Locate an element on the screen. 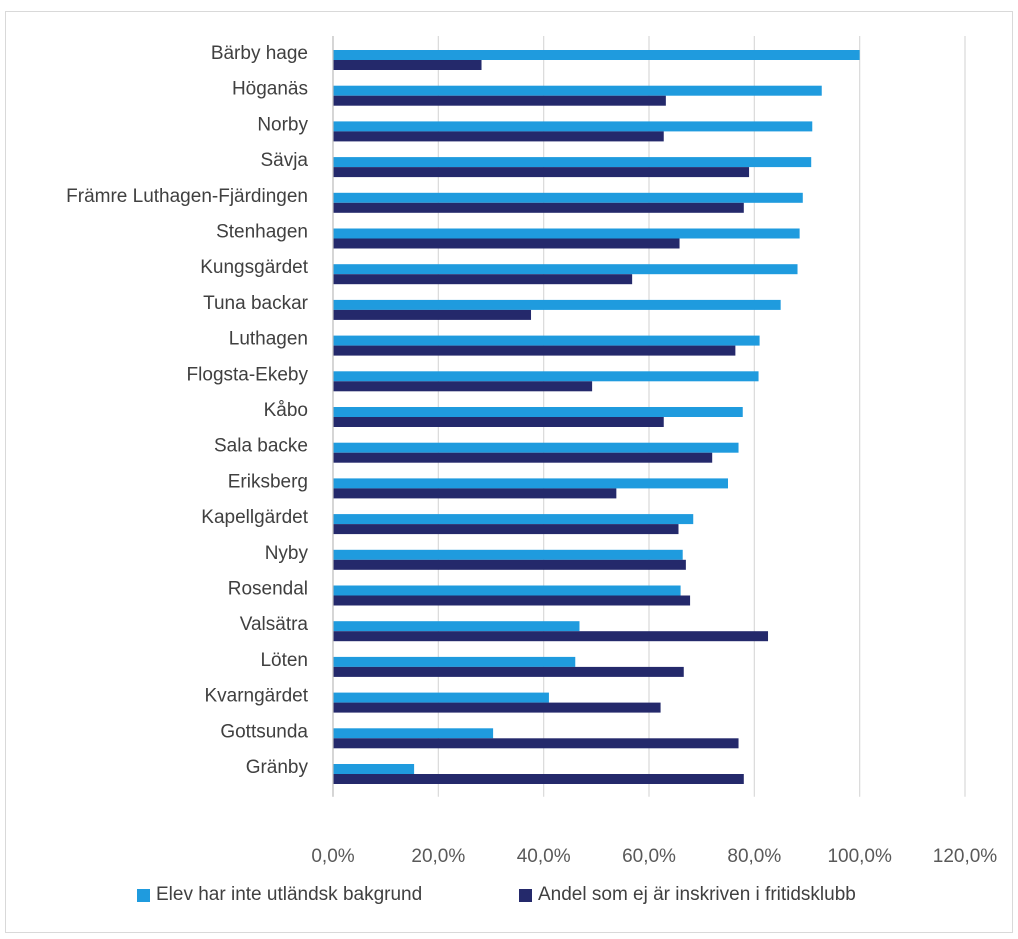 This screenshot has width=1018, height=939. y-category-label: Bärby hage is located at coordinates (259, 53).